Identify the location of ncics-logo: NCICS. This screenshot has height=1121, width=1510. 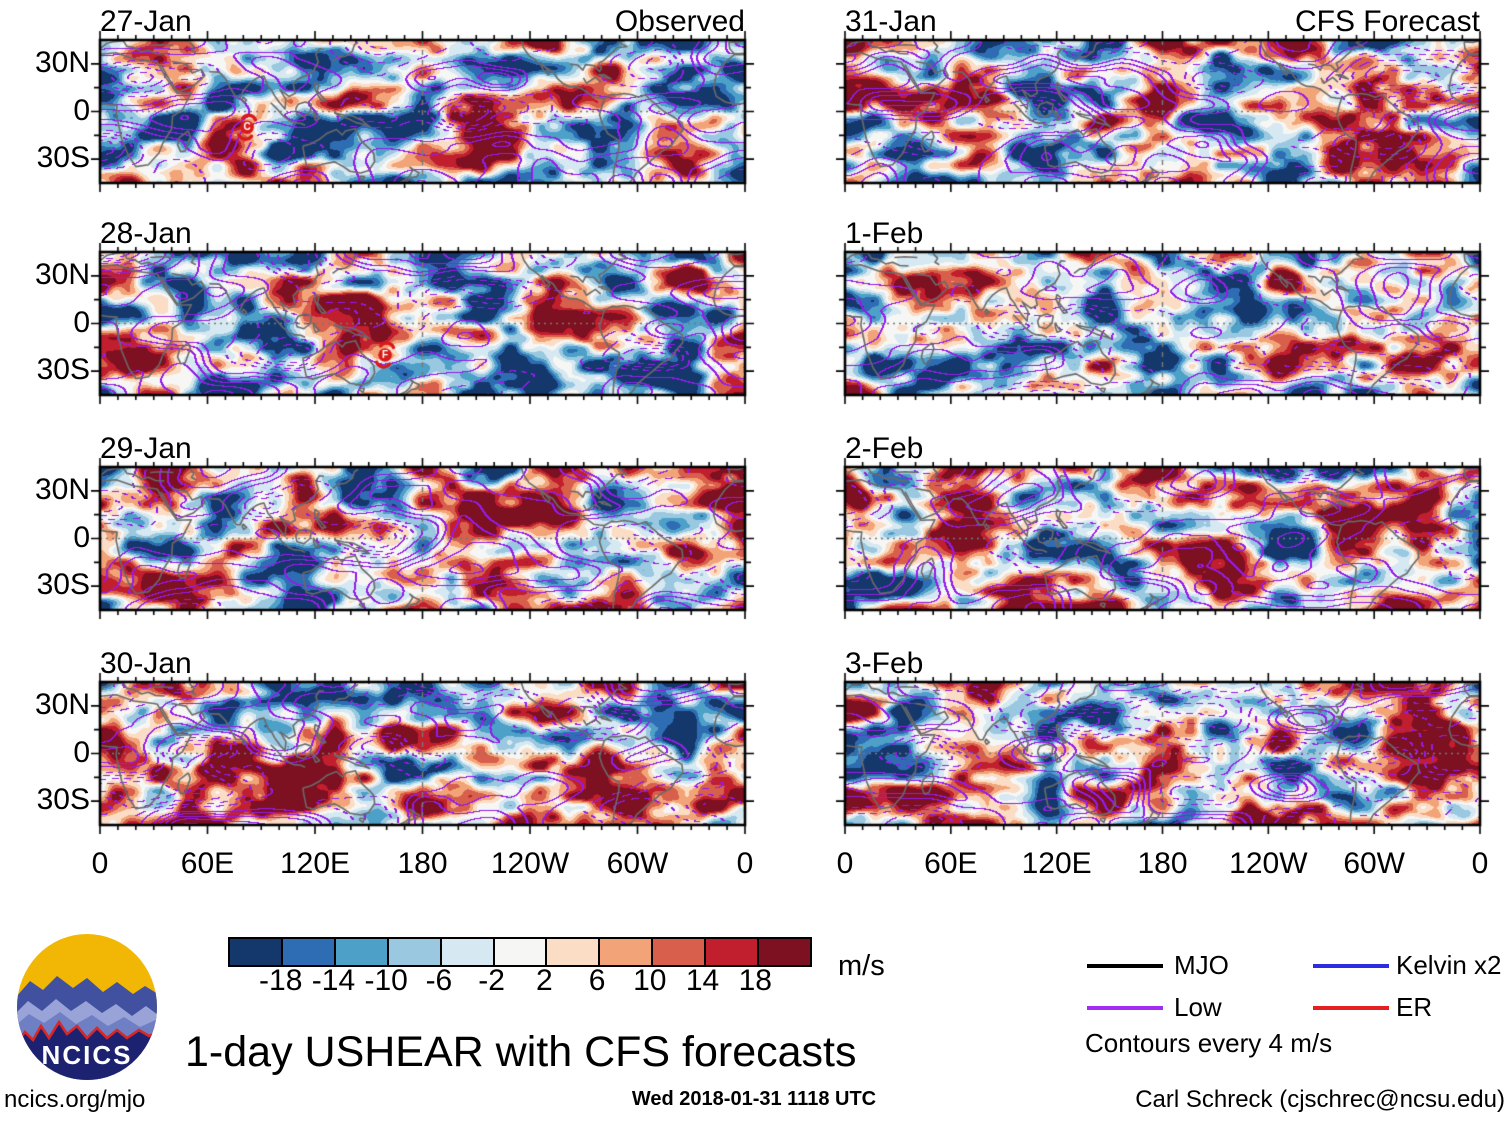
(87, 1007).